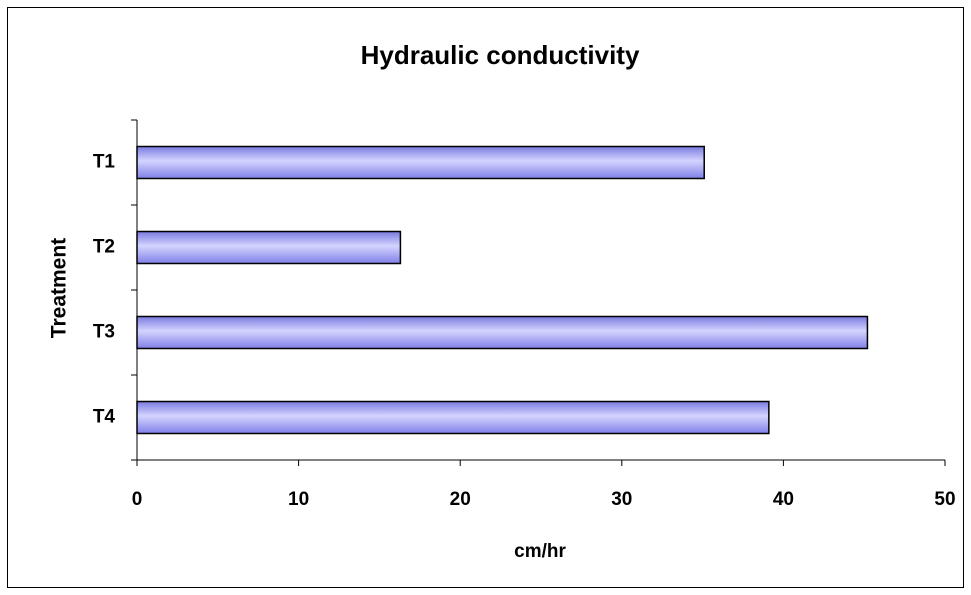 This screenshot has height=595, width=971. What do you see at coordinates (460, 499) in the screenshot?
I see `x-tick-label: 20` at bounding box center [460, 499].